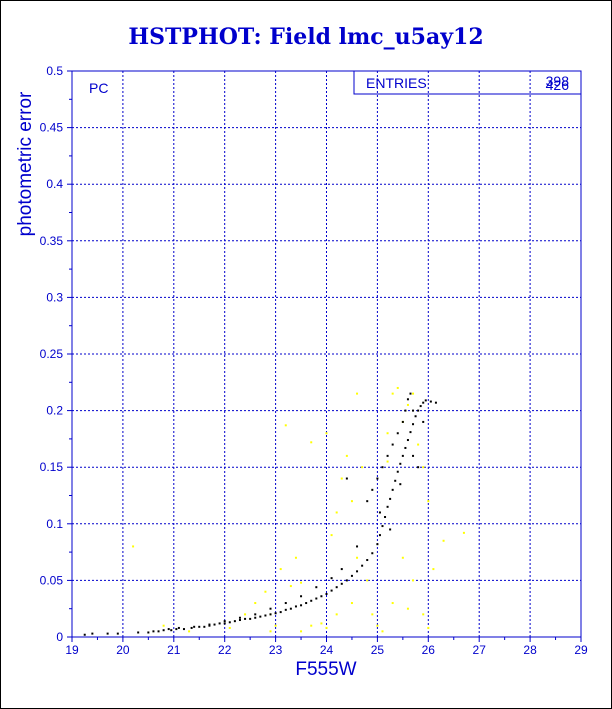 This screenshot has width=612, height=709. Describe the element at coordinates (59, 637) in the screenshot. I see `y-tick-label: 0` at that location.